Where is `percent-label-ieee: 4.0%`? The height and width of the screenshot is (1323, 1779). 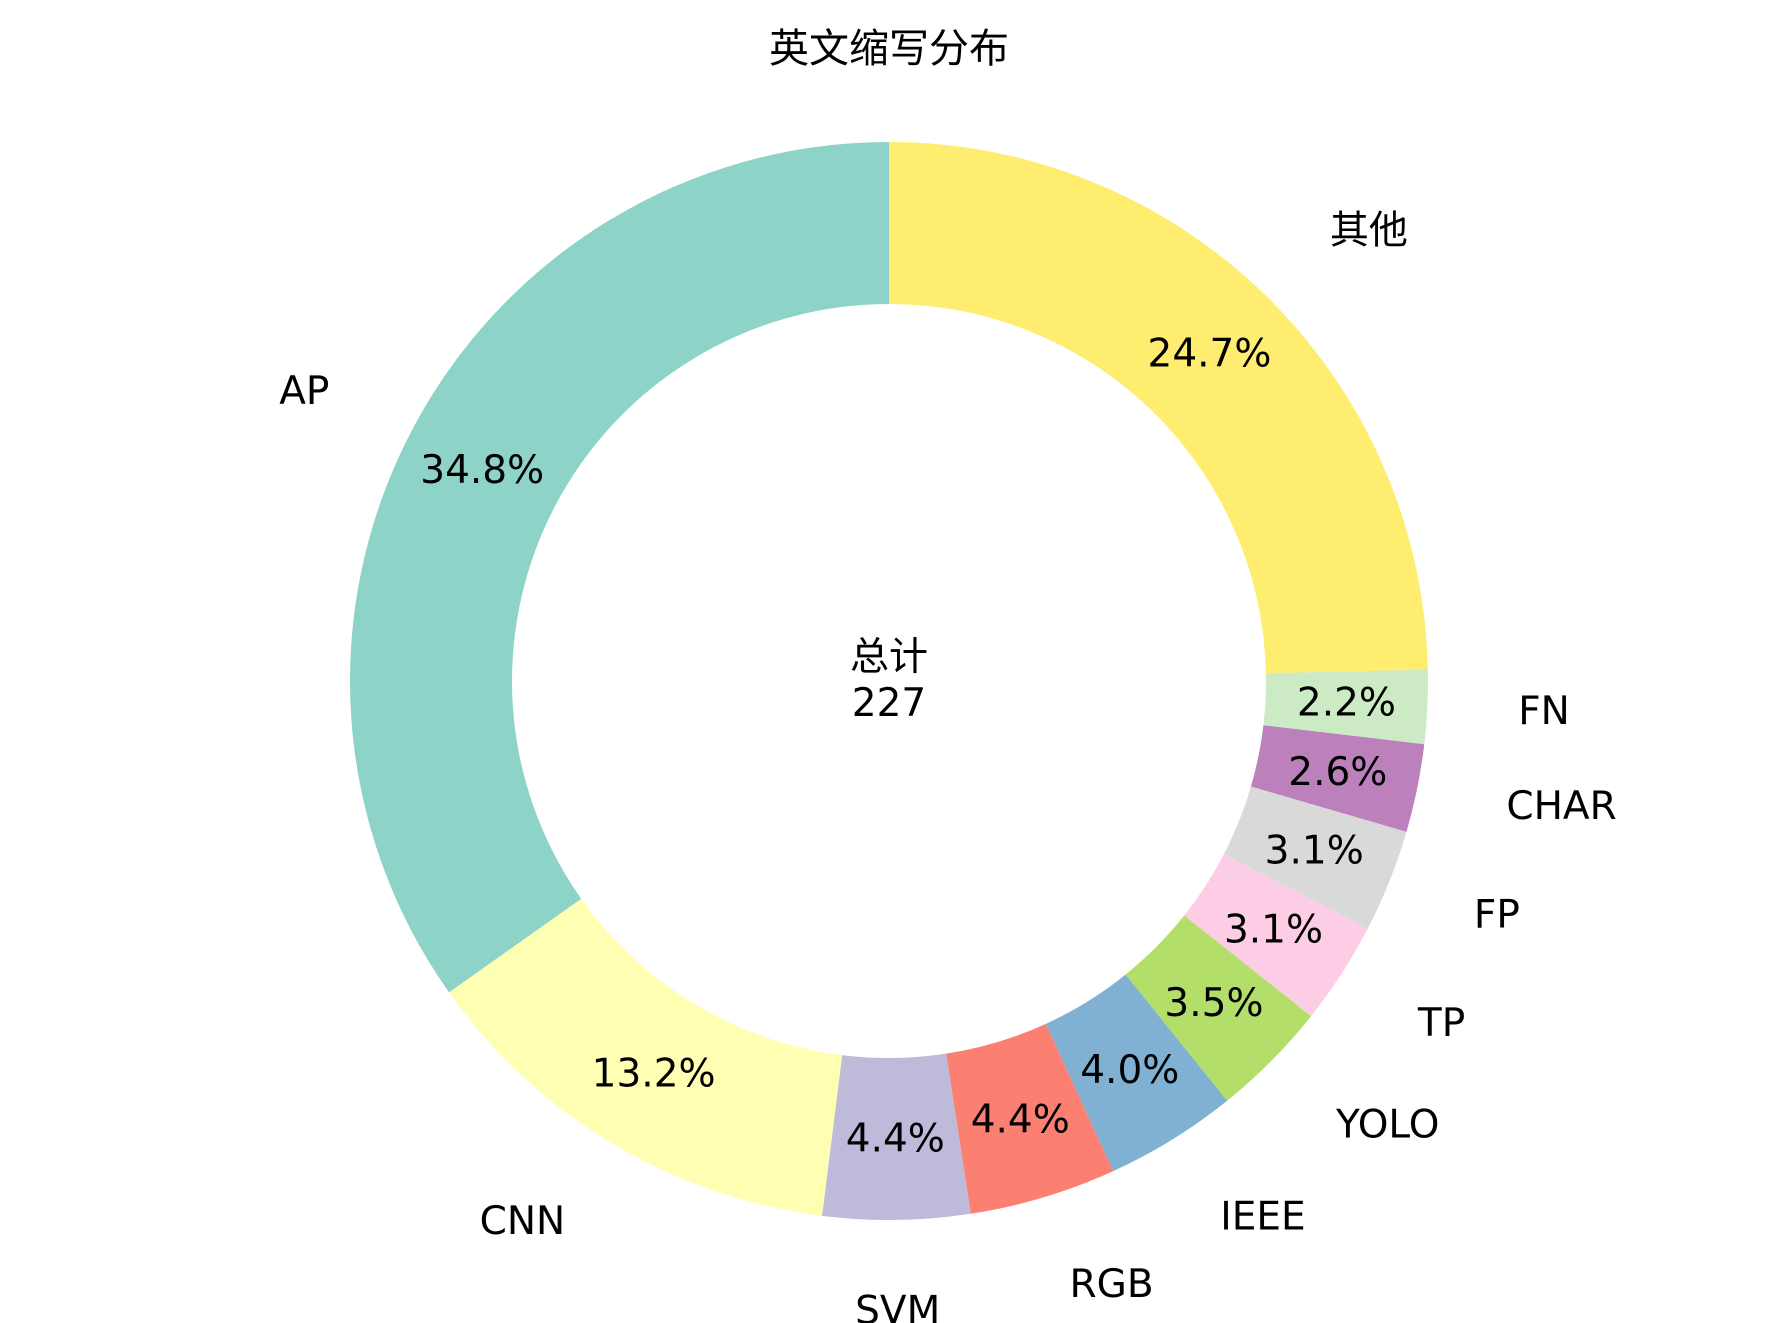
percent-label-ieee: 4.0% is located at coordinates (1129, 1070).